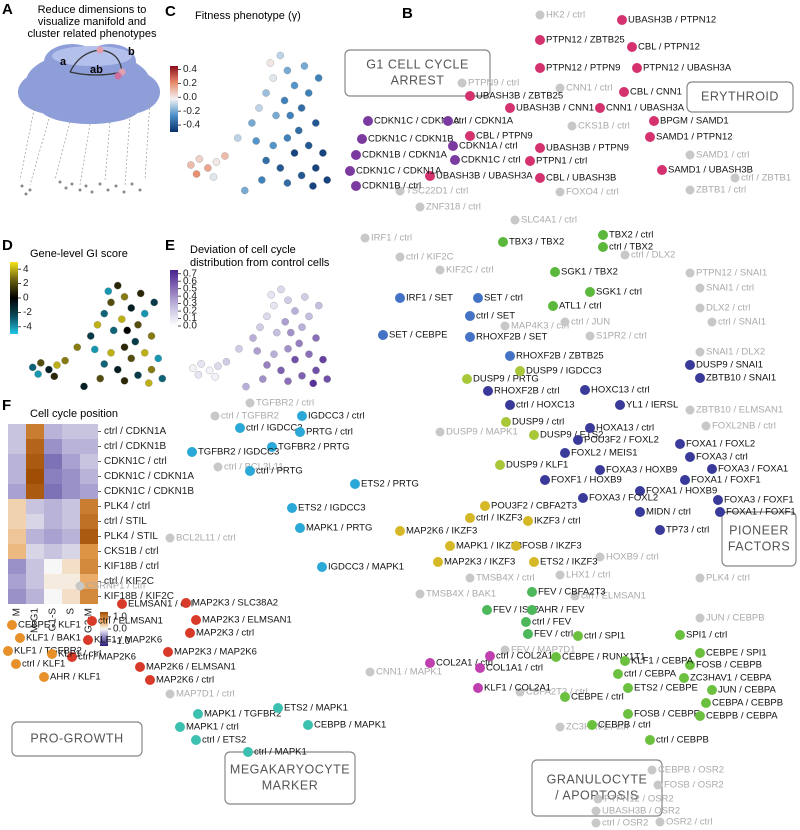  Describe the element at coordinates (205, 694) in the screenshot. I see `gene-pair-label: MAP7D1 / ctrl` at that location.